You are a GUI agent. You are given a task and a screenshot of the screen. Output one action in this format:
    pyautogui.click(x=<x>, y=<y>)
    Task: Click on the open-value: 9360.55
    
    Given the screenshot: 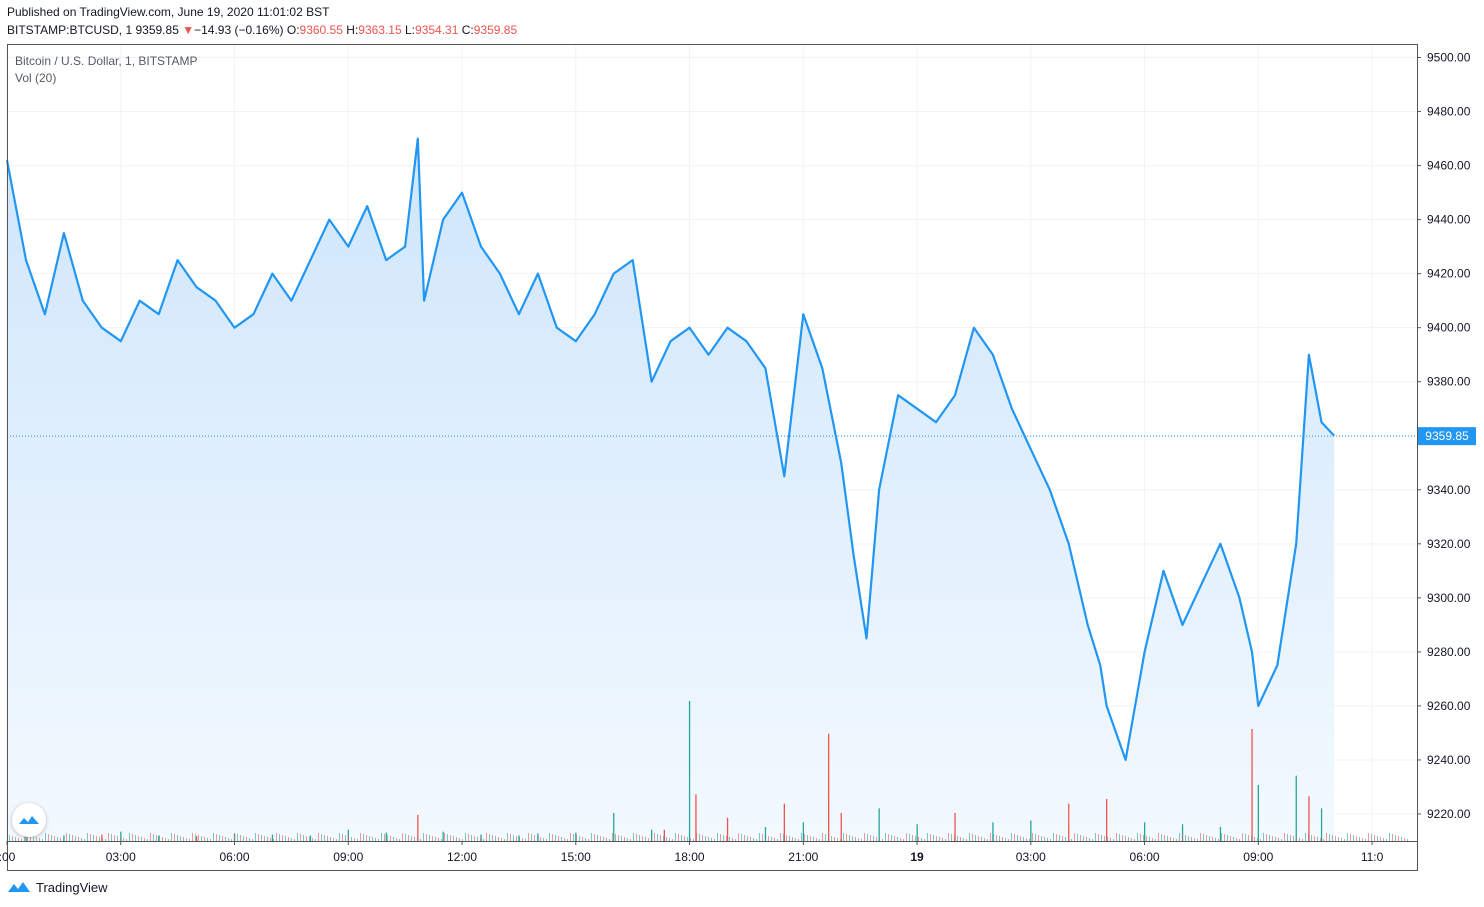 What is the action you would take?
    pyautogui.click(x=321, y=30)
    